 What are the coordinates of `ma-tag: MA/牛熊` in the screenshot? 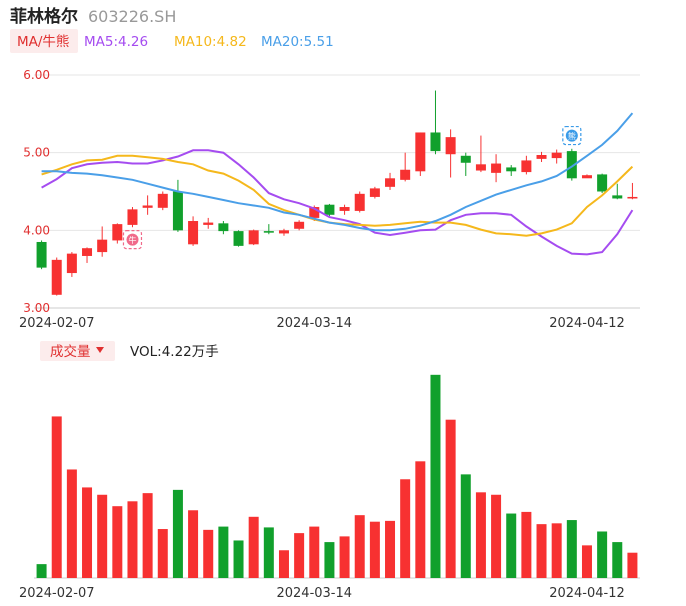 It's located at (43, 42).